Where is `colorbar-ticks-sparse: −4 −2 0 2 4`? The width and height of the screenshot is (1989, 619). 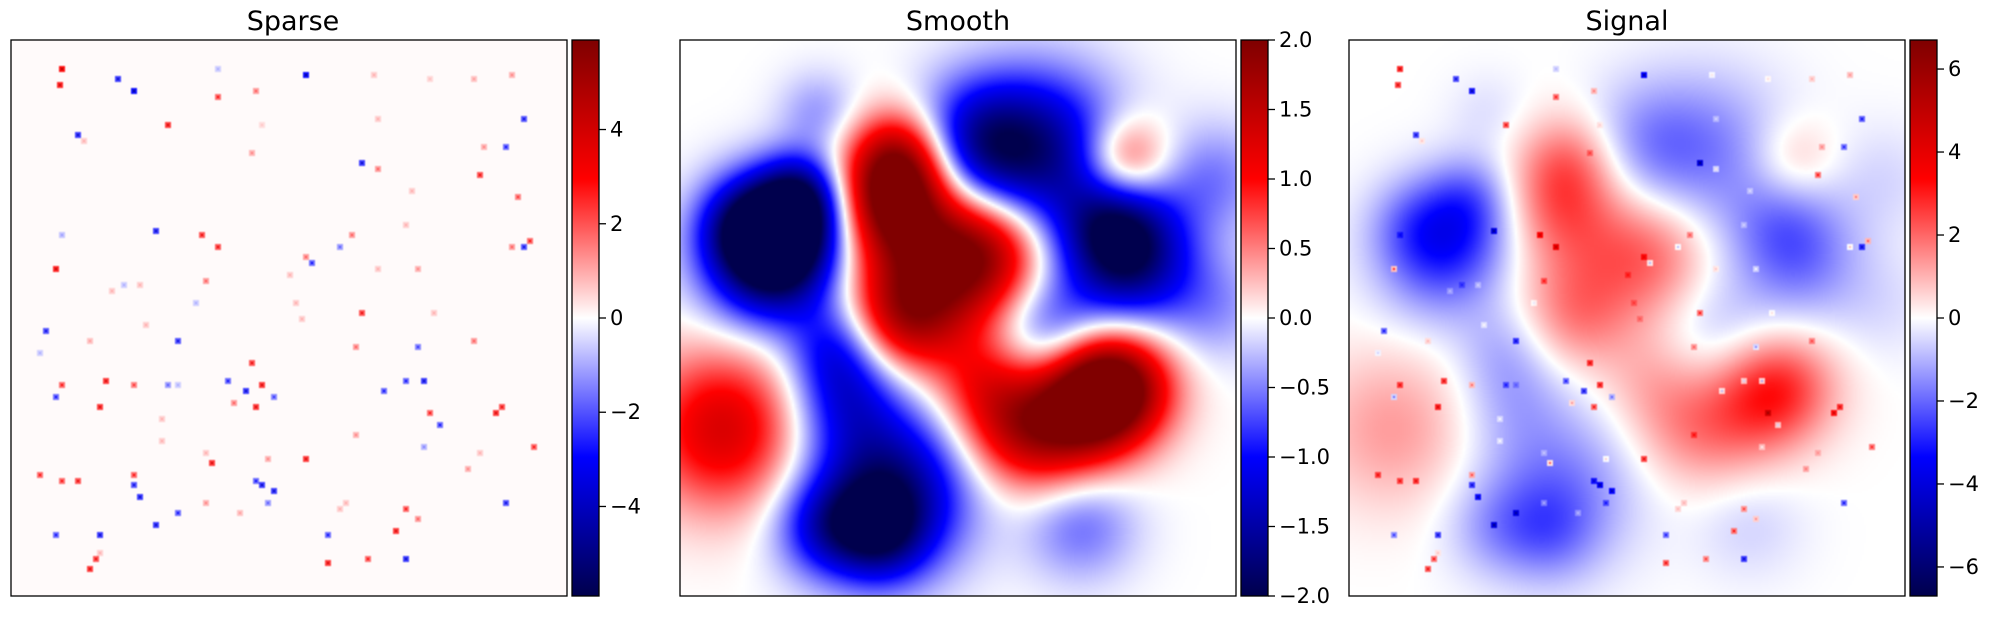 colorbar-ticks-sparse: −4 −2 0 2 4 is located at coordinates (620, 318).